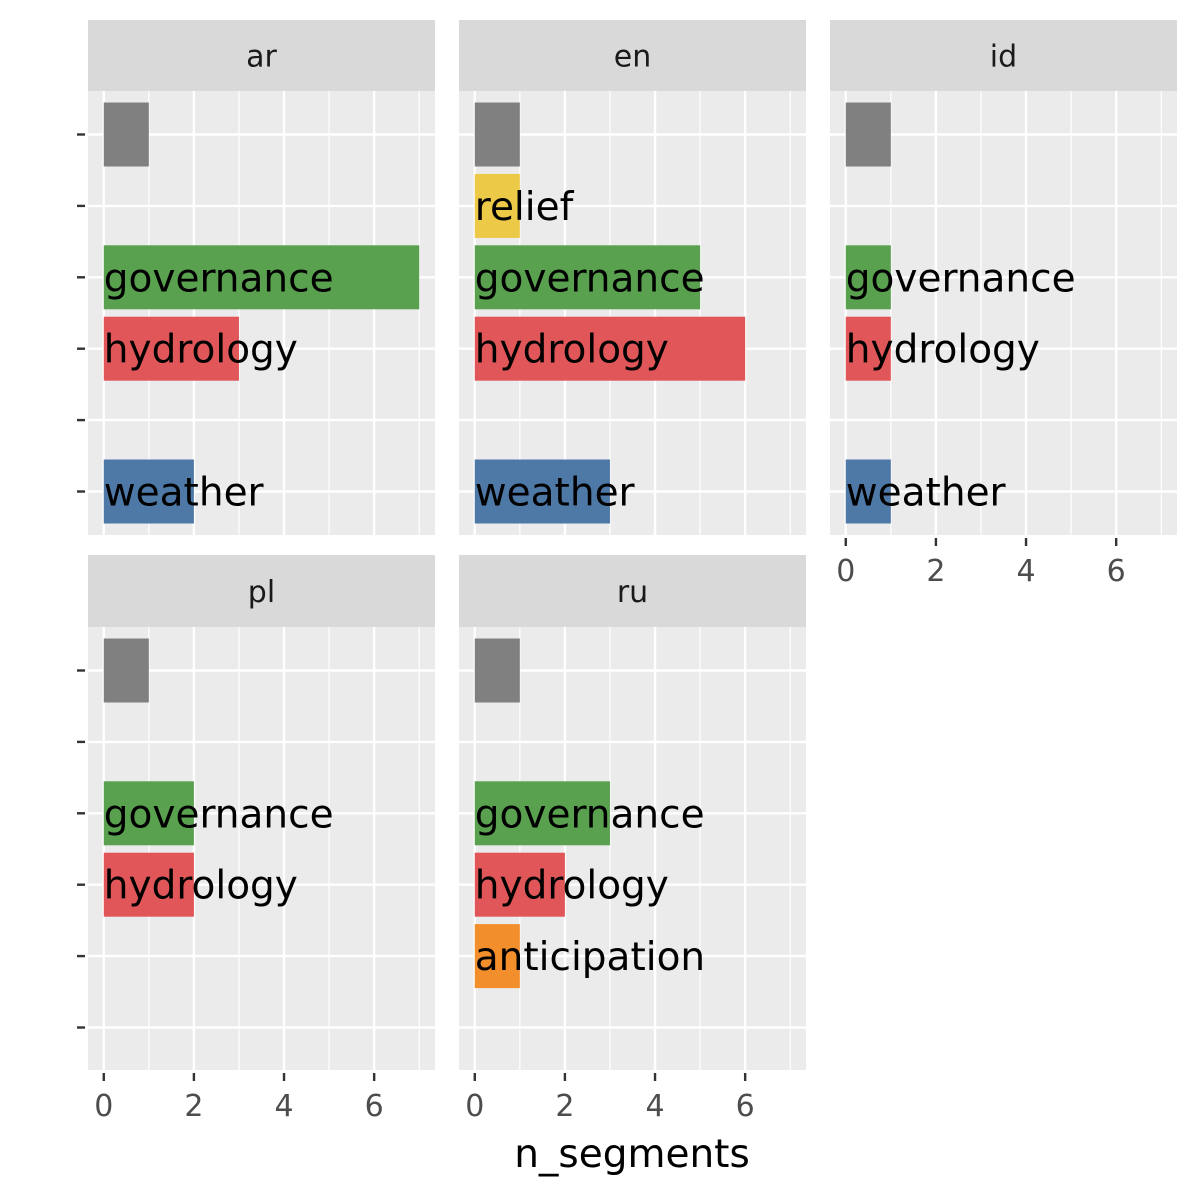 Image resolution: width=1200 pixels, height=1200 pixels. I want to click on facet-strip-label: ru, so click(632, 592).